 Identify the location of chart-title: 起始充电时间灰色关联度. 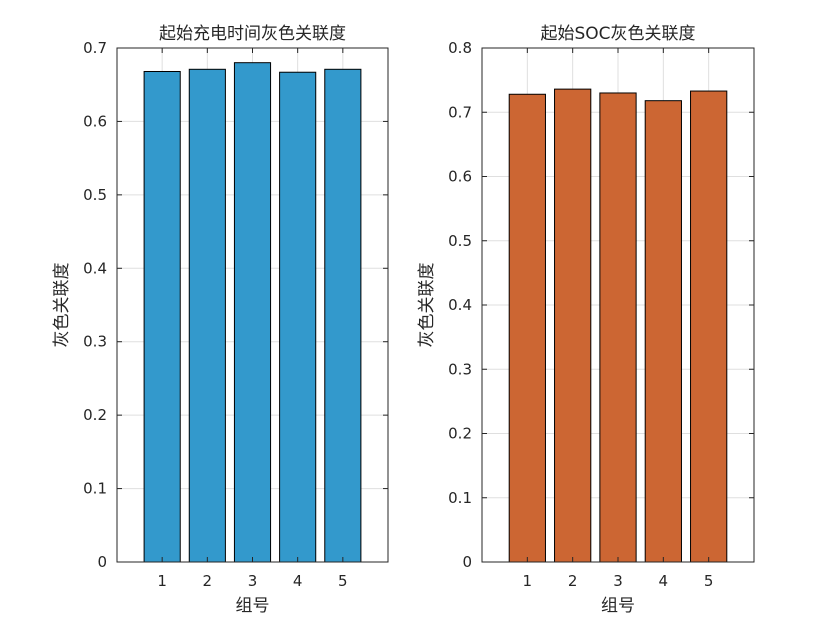
(252, 34).